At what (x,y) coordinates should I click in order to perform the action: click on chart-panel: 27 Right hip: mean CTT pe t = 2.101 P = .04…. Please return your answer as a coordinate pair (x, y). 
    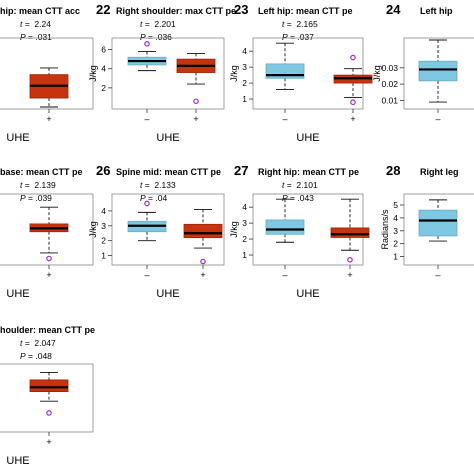
    Looking at the image, I should click on (299, 231).